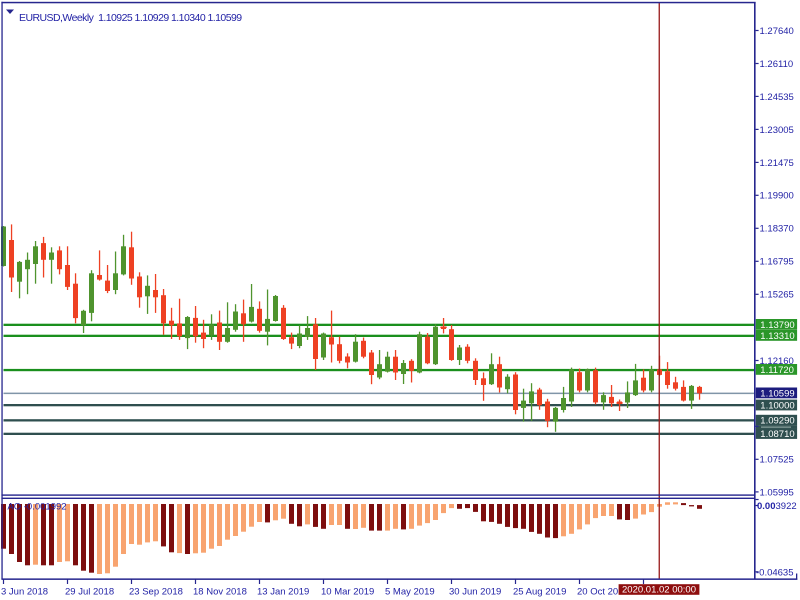 The image size is (800, 600). Describe the element at coordinates (156, 591) in the screenshot. I see `svg-text: 23 Sep 2018` at that location.